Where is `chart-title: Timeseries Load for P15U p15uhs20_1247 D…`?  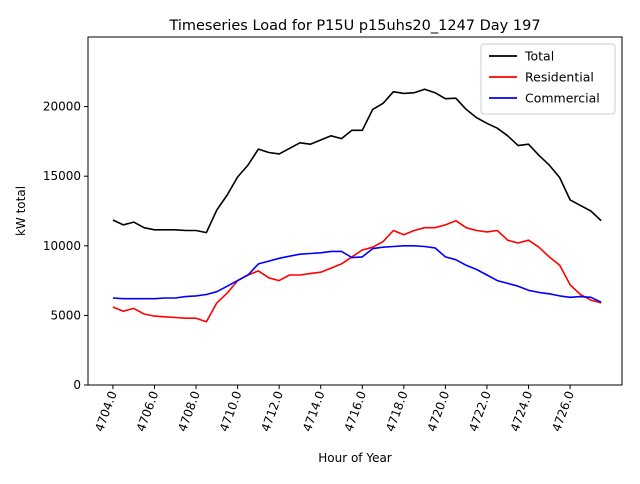
chart-title: Timeseries Load for P15U p15uhs20_1247 D… is located at coordinates (354, 26).